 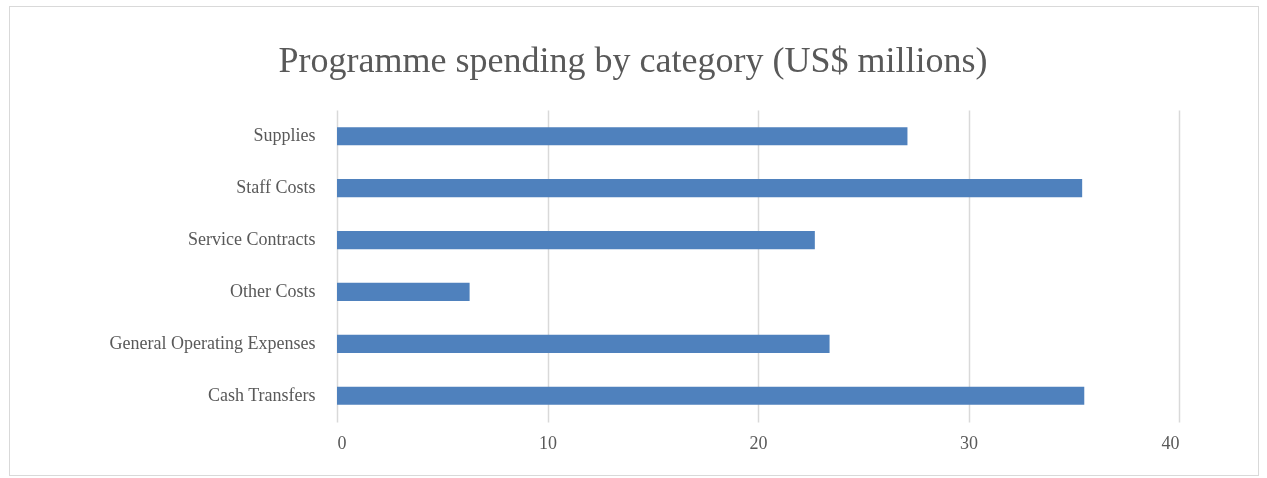 What do you see at coordinates (212, 342) in the screenshot?
I see `y-tick-label: General Operating Expenses` at bounding box center [212, 342].